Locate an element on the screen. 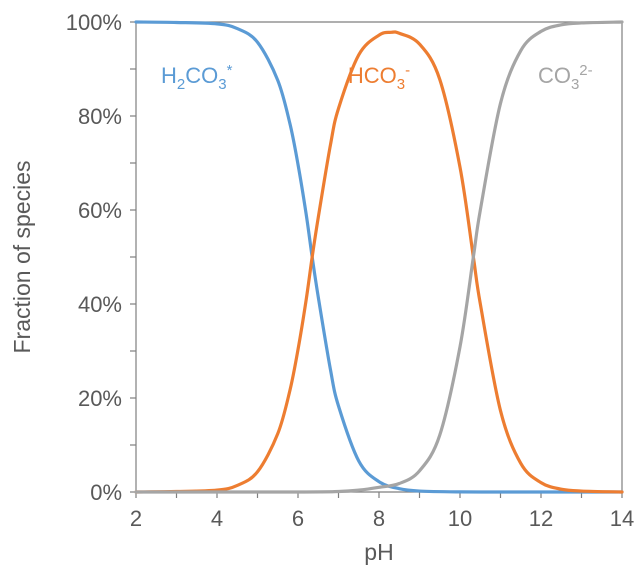 The height and width of the screenshot is (575, 643). y-tick-label: 0% is located at coordinates (106, 492).